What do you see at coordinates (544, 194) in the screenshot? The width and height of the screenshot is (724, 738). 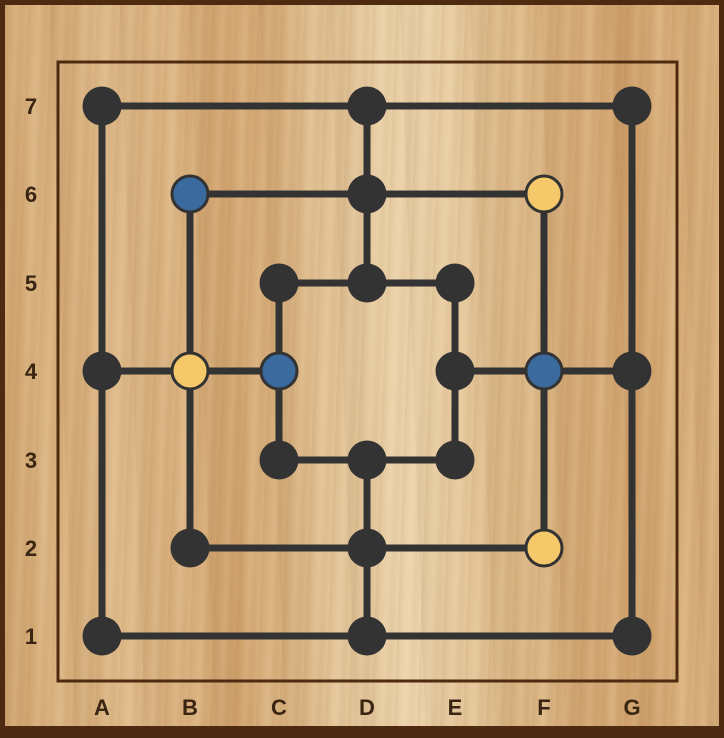 I see `yellow-piece-f6` at bounding box center [544, 194].